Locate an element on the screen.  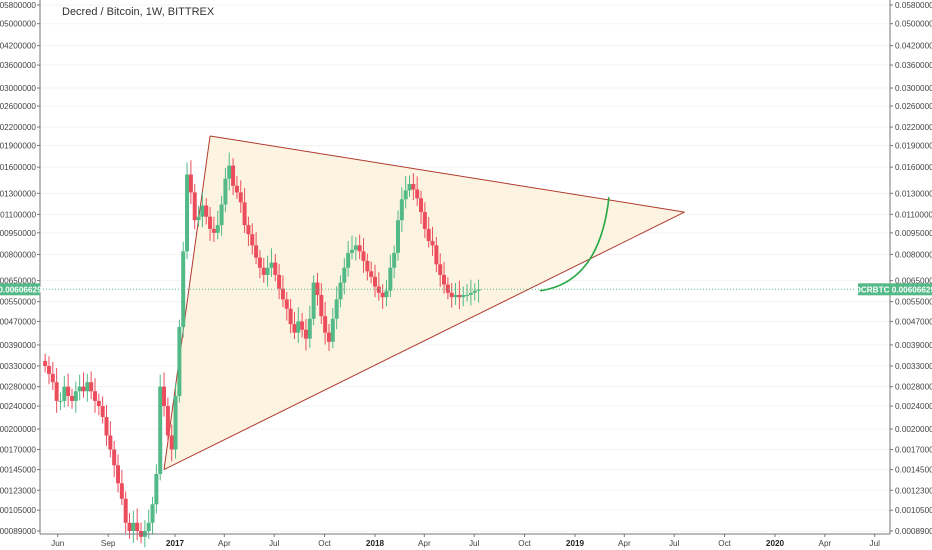
y-tick-label: 0.00089000 is located at coordinates (18, 531).